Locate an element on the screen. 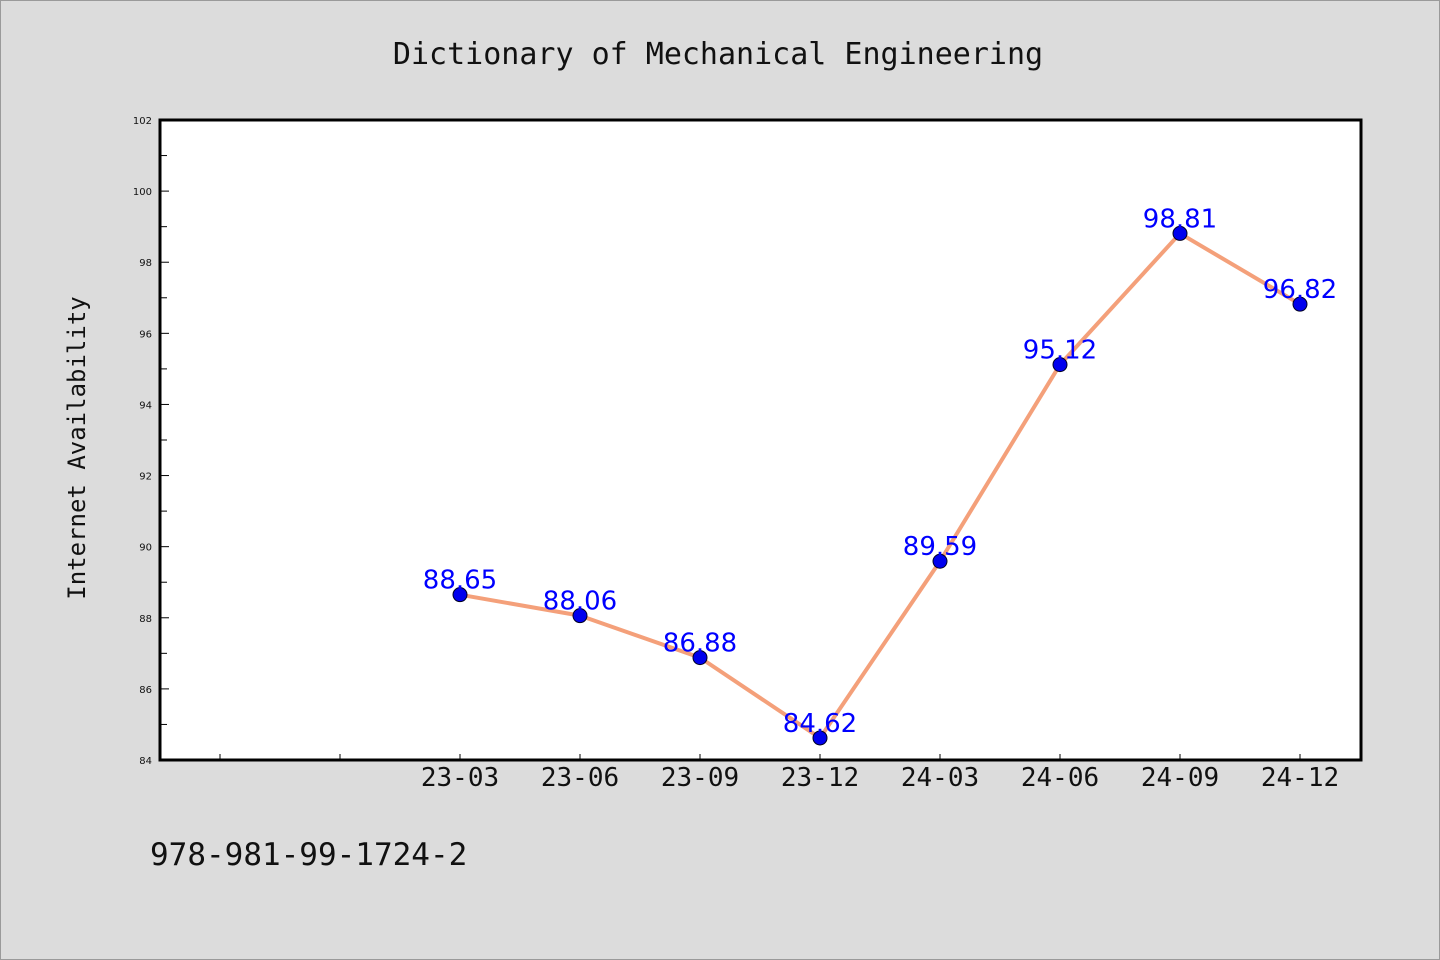  y-tick-label: 86 is located at coordinates (145, 690).